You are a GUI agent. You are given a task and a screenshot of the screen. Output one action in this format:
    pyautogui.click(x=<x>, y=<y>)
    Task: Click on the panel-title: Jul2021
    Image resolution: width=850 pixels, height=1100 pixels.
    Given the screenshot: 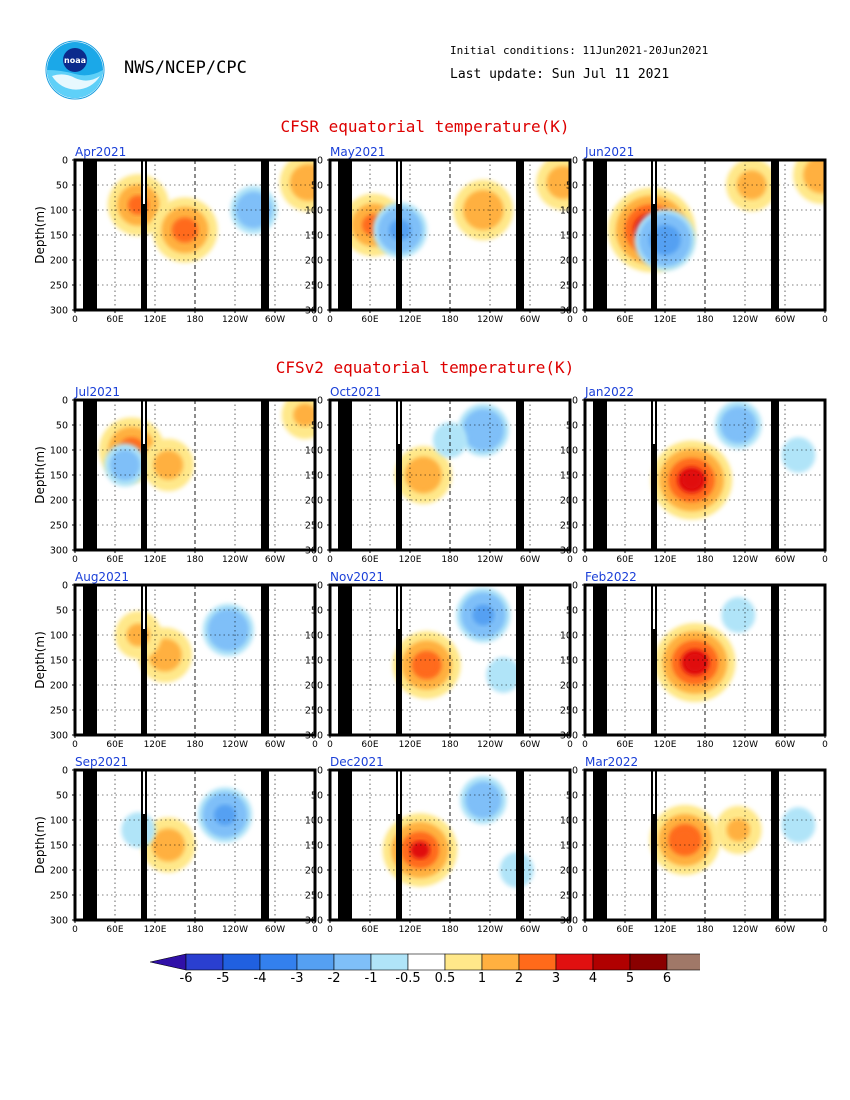 What is the action you would take?
    pyautogui.click(x=97, y=392)
    